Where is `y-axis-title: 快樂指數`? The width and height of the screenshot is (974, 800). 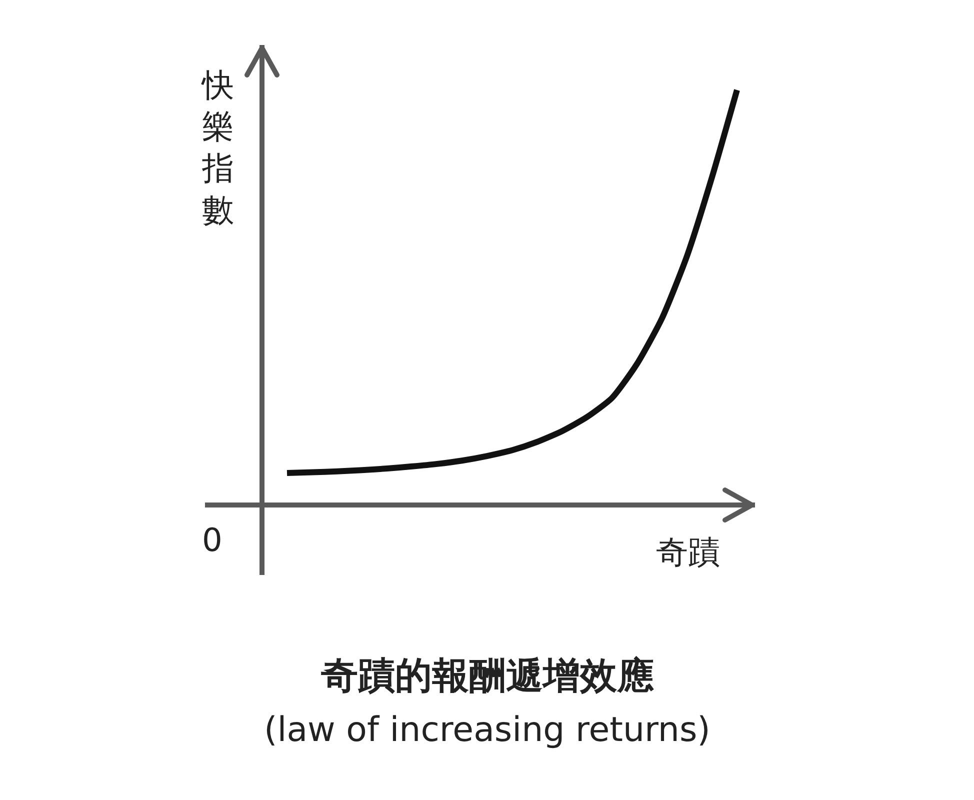
y-axis-title: 快樂指數 is located at coordinates (217, 147).